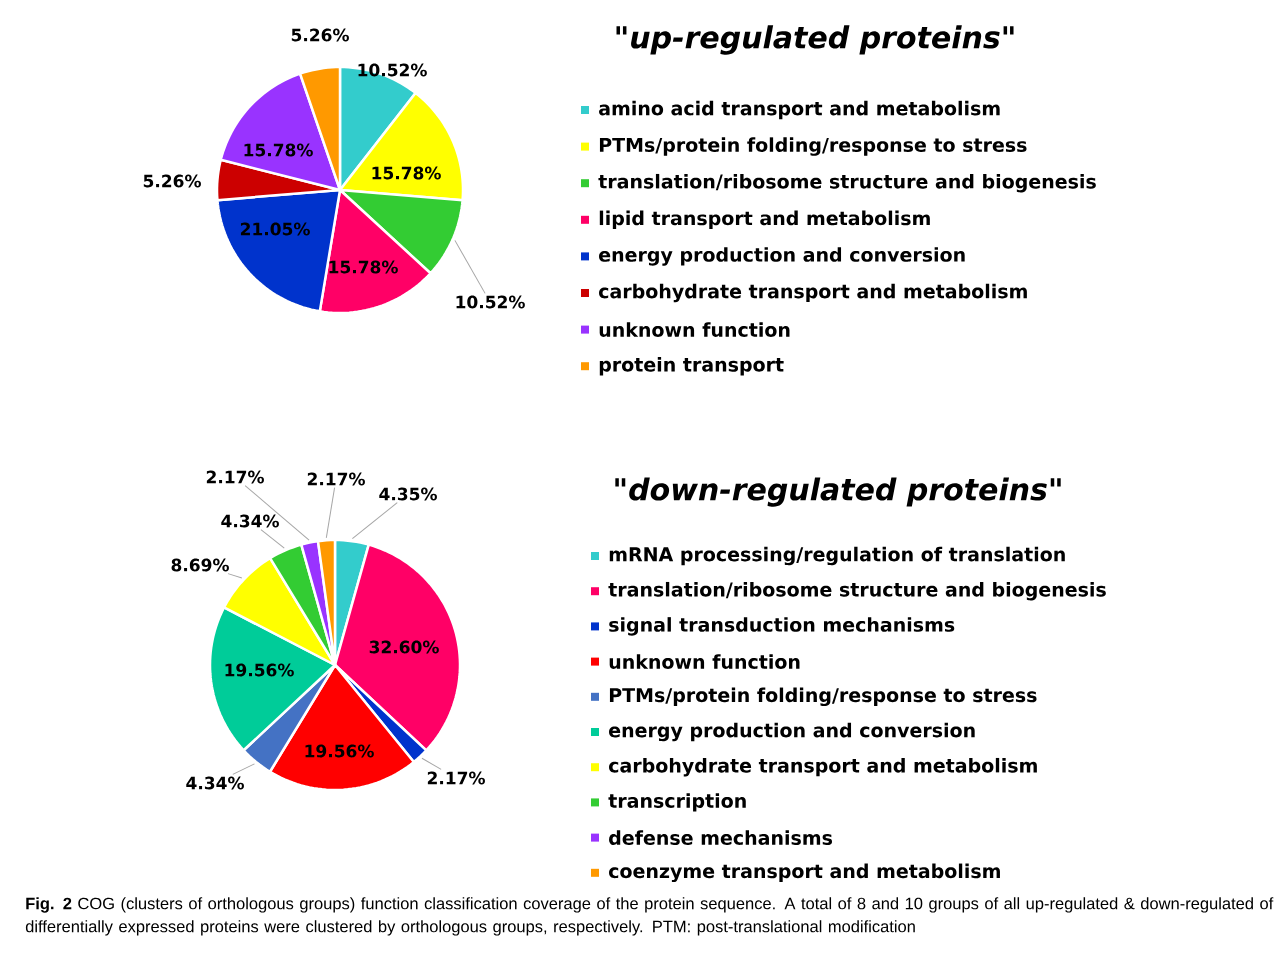 This screenshot has width=1281, height=955. What do you see at coordinates (804, 873) in the screenshot?
I see `legend-label: coenzyme transport and metabolism` at bounding box center [804, 873].